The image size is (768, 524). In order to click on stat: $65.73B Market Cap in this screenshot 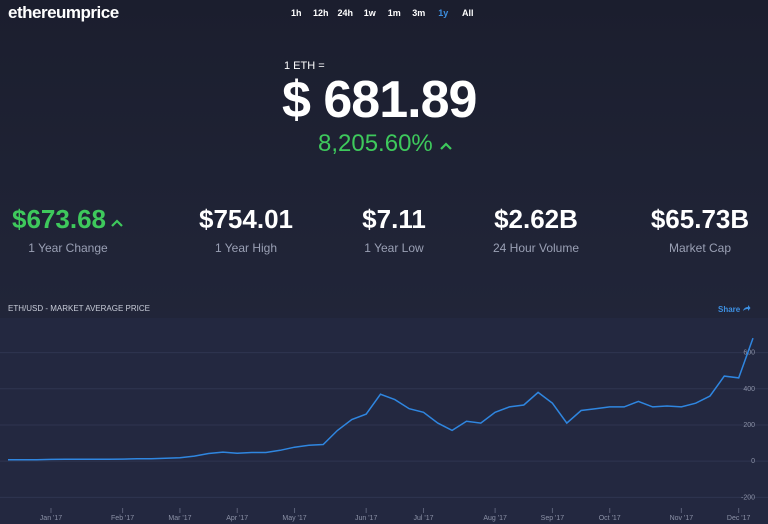, I will do `click(696, 229)`.